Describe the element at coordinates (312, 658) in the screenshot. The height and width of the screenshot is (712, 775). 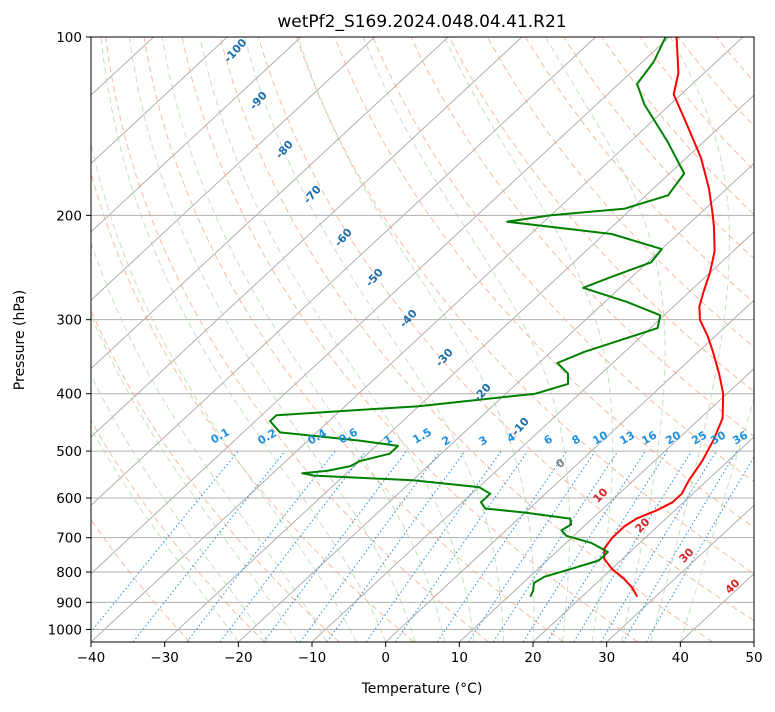
I see `x-tick-label: −10` at that location.